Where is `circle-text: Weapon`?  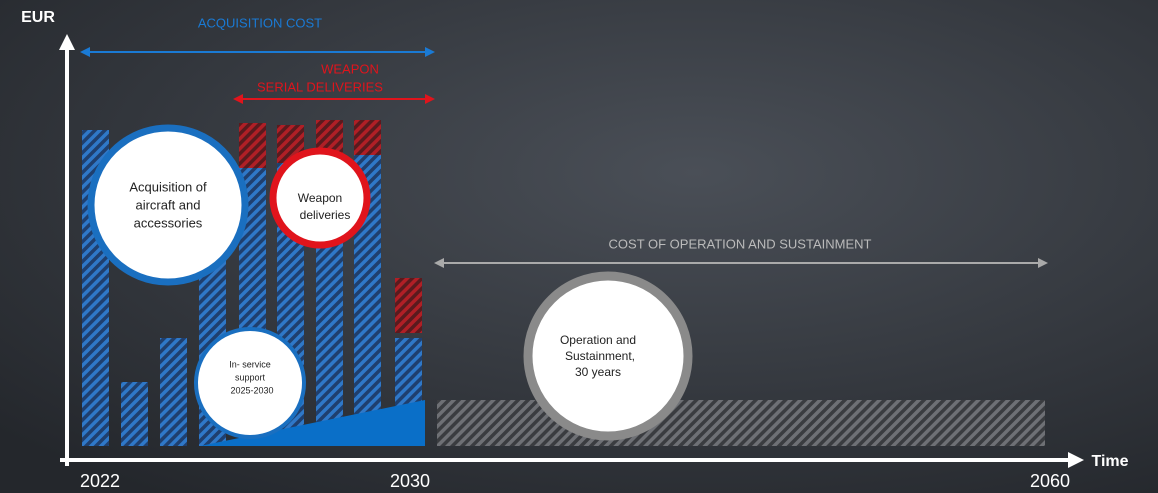
circle-text: Weapon is located at coordinates (320, 198).